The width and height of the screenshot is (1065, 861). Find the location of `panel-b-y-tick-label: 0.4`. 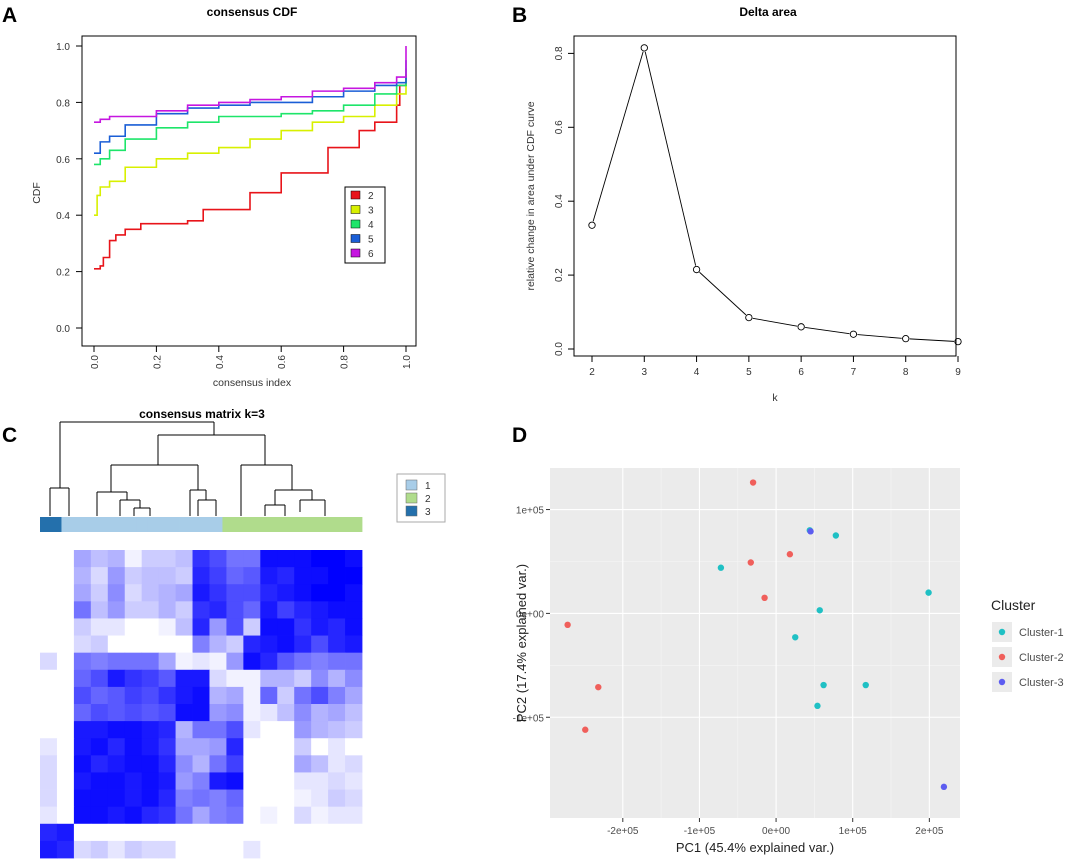

panel-b-y-tick-label: 0.4 is located at coordinates (559, 201).